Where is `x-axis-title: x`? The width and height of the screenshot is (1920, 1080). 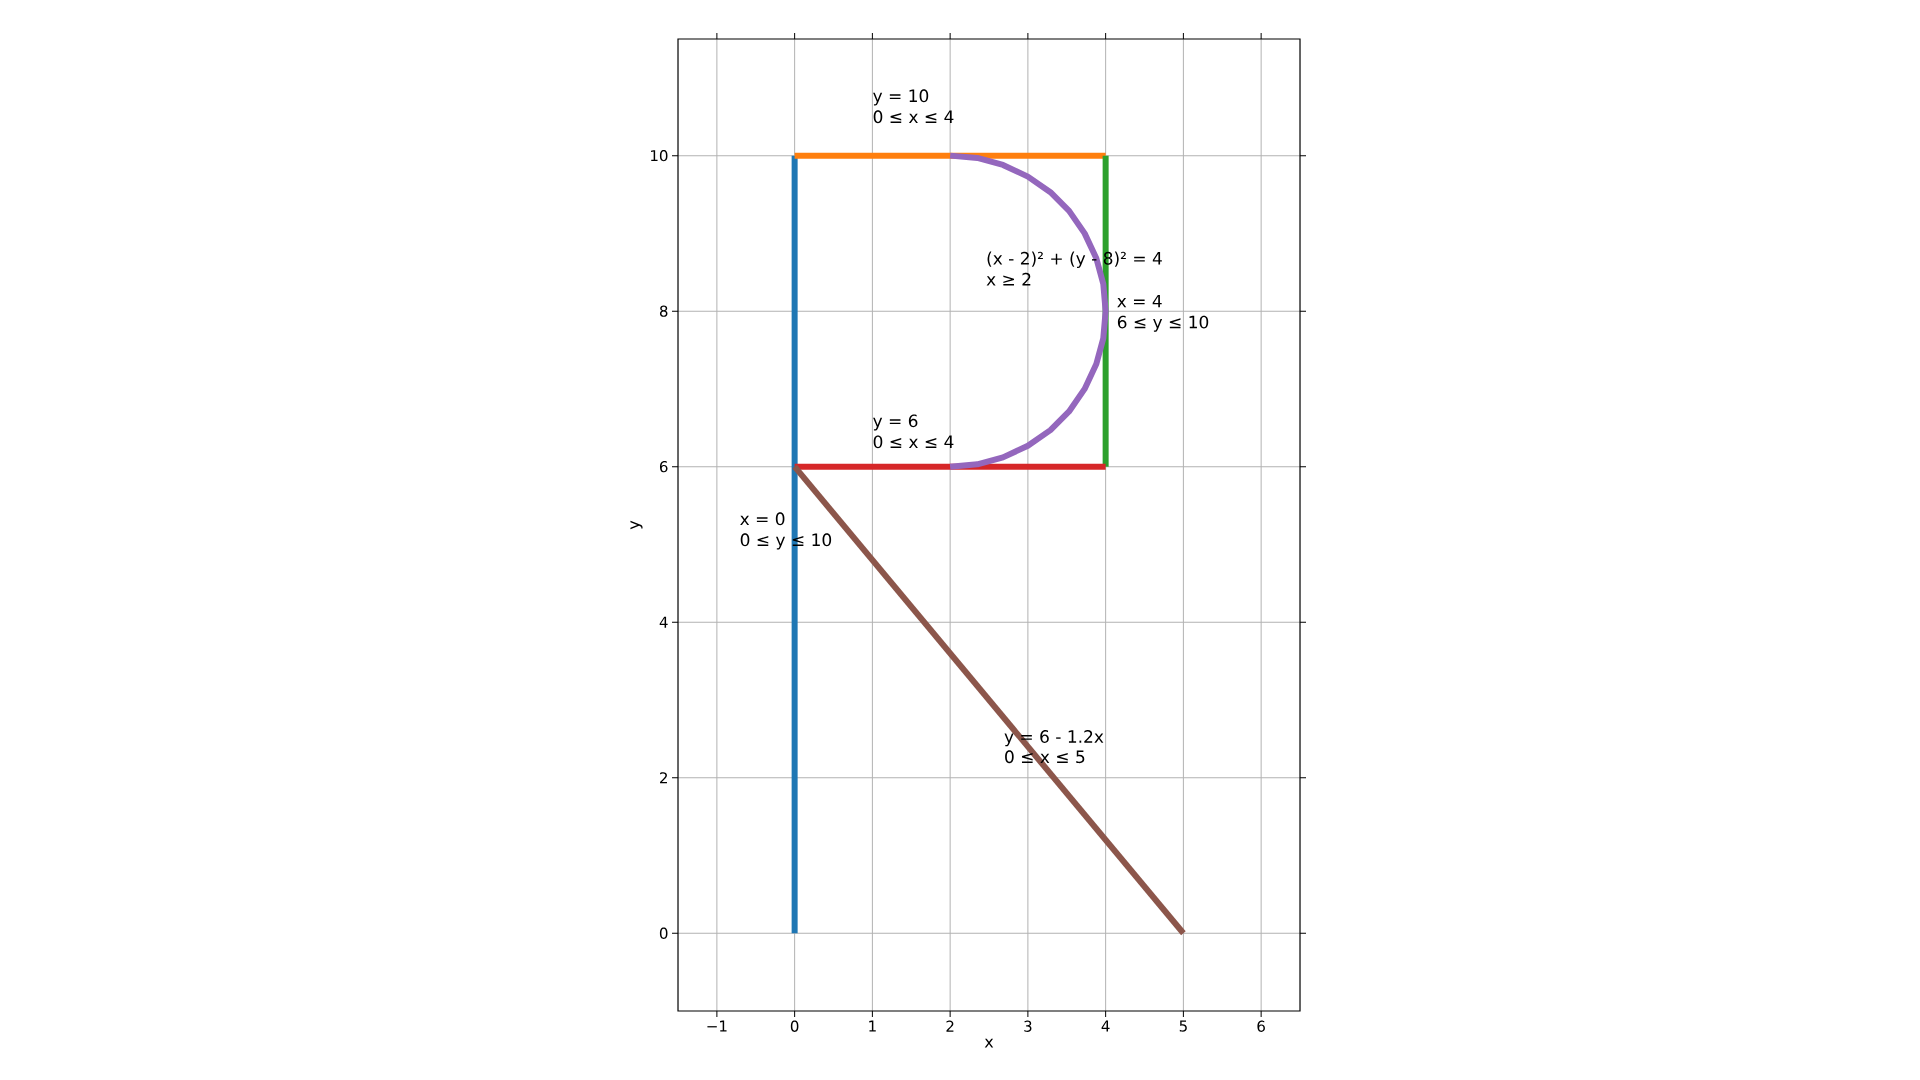
x-axis-title: x is located at coordinates (989, 1043).